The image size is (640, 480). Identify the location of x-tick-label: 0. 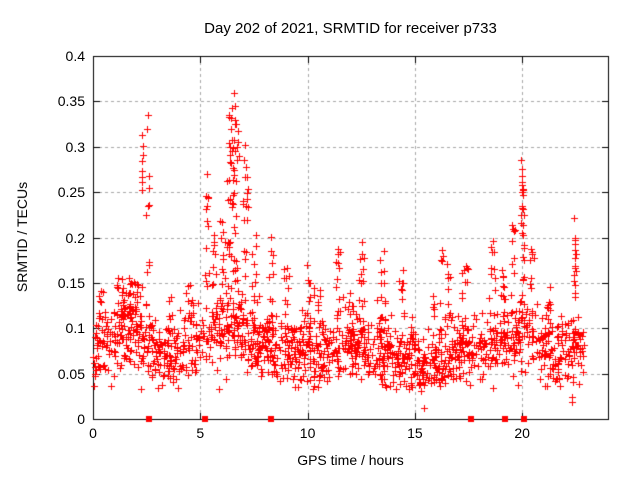
(93, 433).